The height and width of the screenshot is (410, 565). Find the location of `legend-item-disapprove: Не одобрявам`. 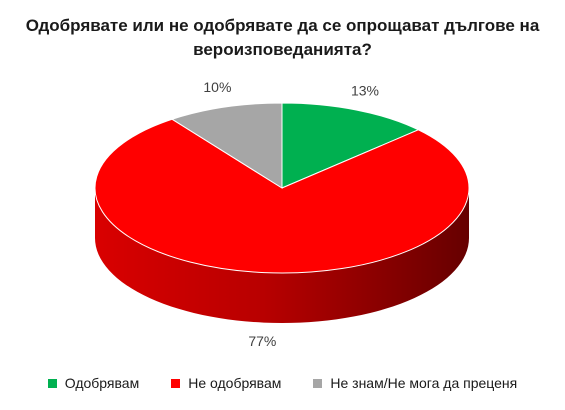

legend-item-disapprove: Не одобрявам is located at coordinates (226, 383).